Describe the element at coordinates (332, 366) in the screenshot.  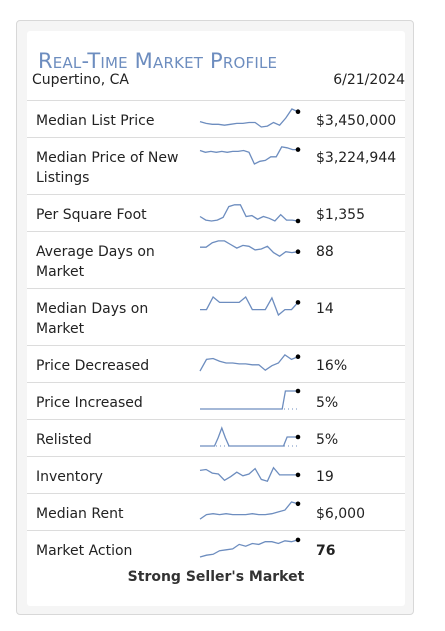
I see `metric-value: 16%` at that location.